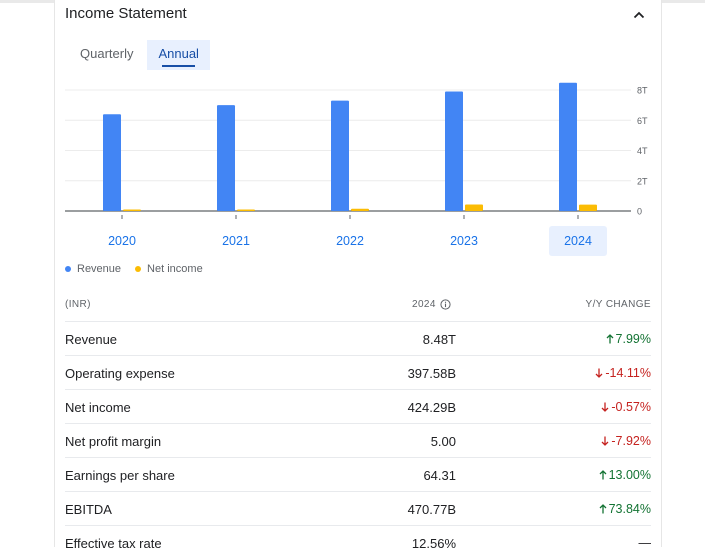 This screenshot has width=705, height=559. What do you see at coordinates (120, 475) in the screenshot?
I see `row-label: Earnings per share` at bounding box center [120, 475].